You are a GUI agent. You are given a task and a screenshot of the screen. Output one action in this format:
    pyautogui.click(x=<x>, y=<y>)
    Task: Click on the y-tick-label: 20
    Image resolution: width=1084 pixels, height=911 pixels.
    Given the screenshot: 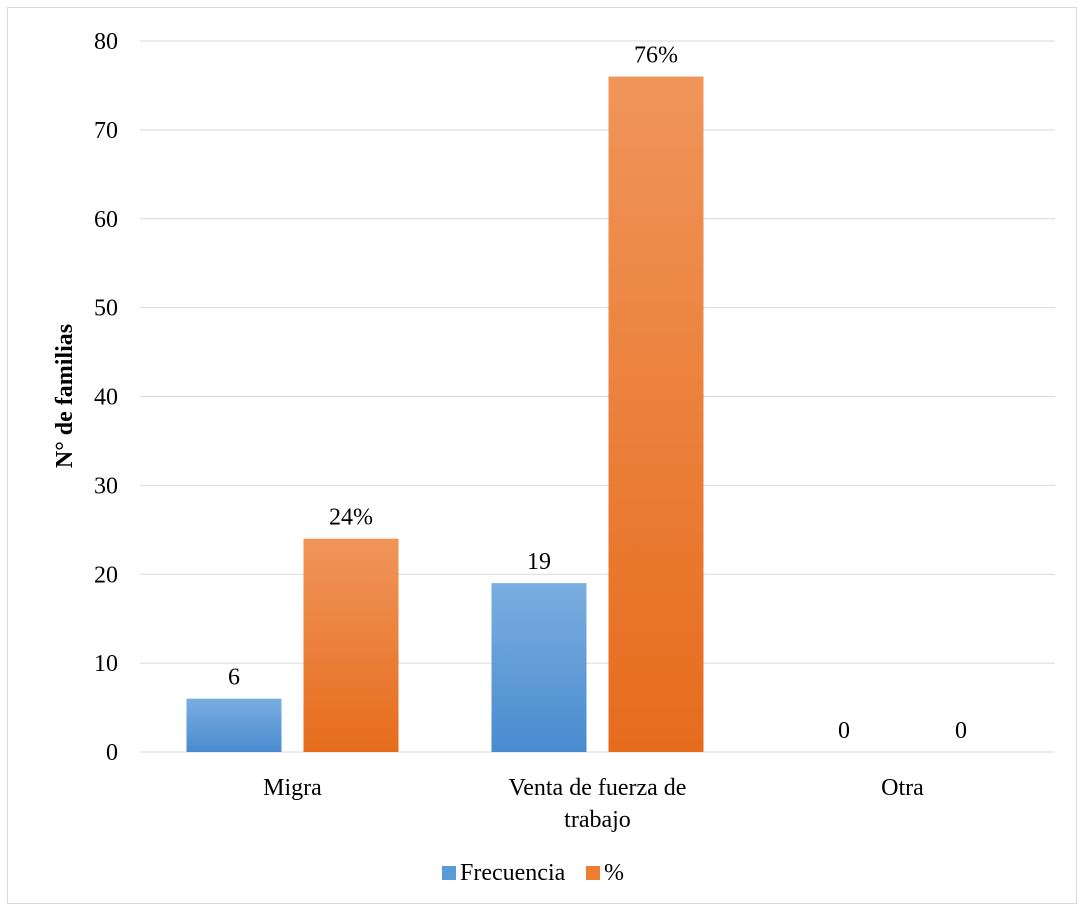 What is the action you would take?
    pyautogui.click(x=106, y=575)
    